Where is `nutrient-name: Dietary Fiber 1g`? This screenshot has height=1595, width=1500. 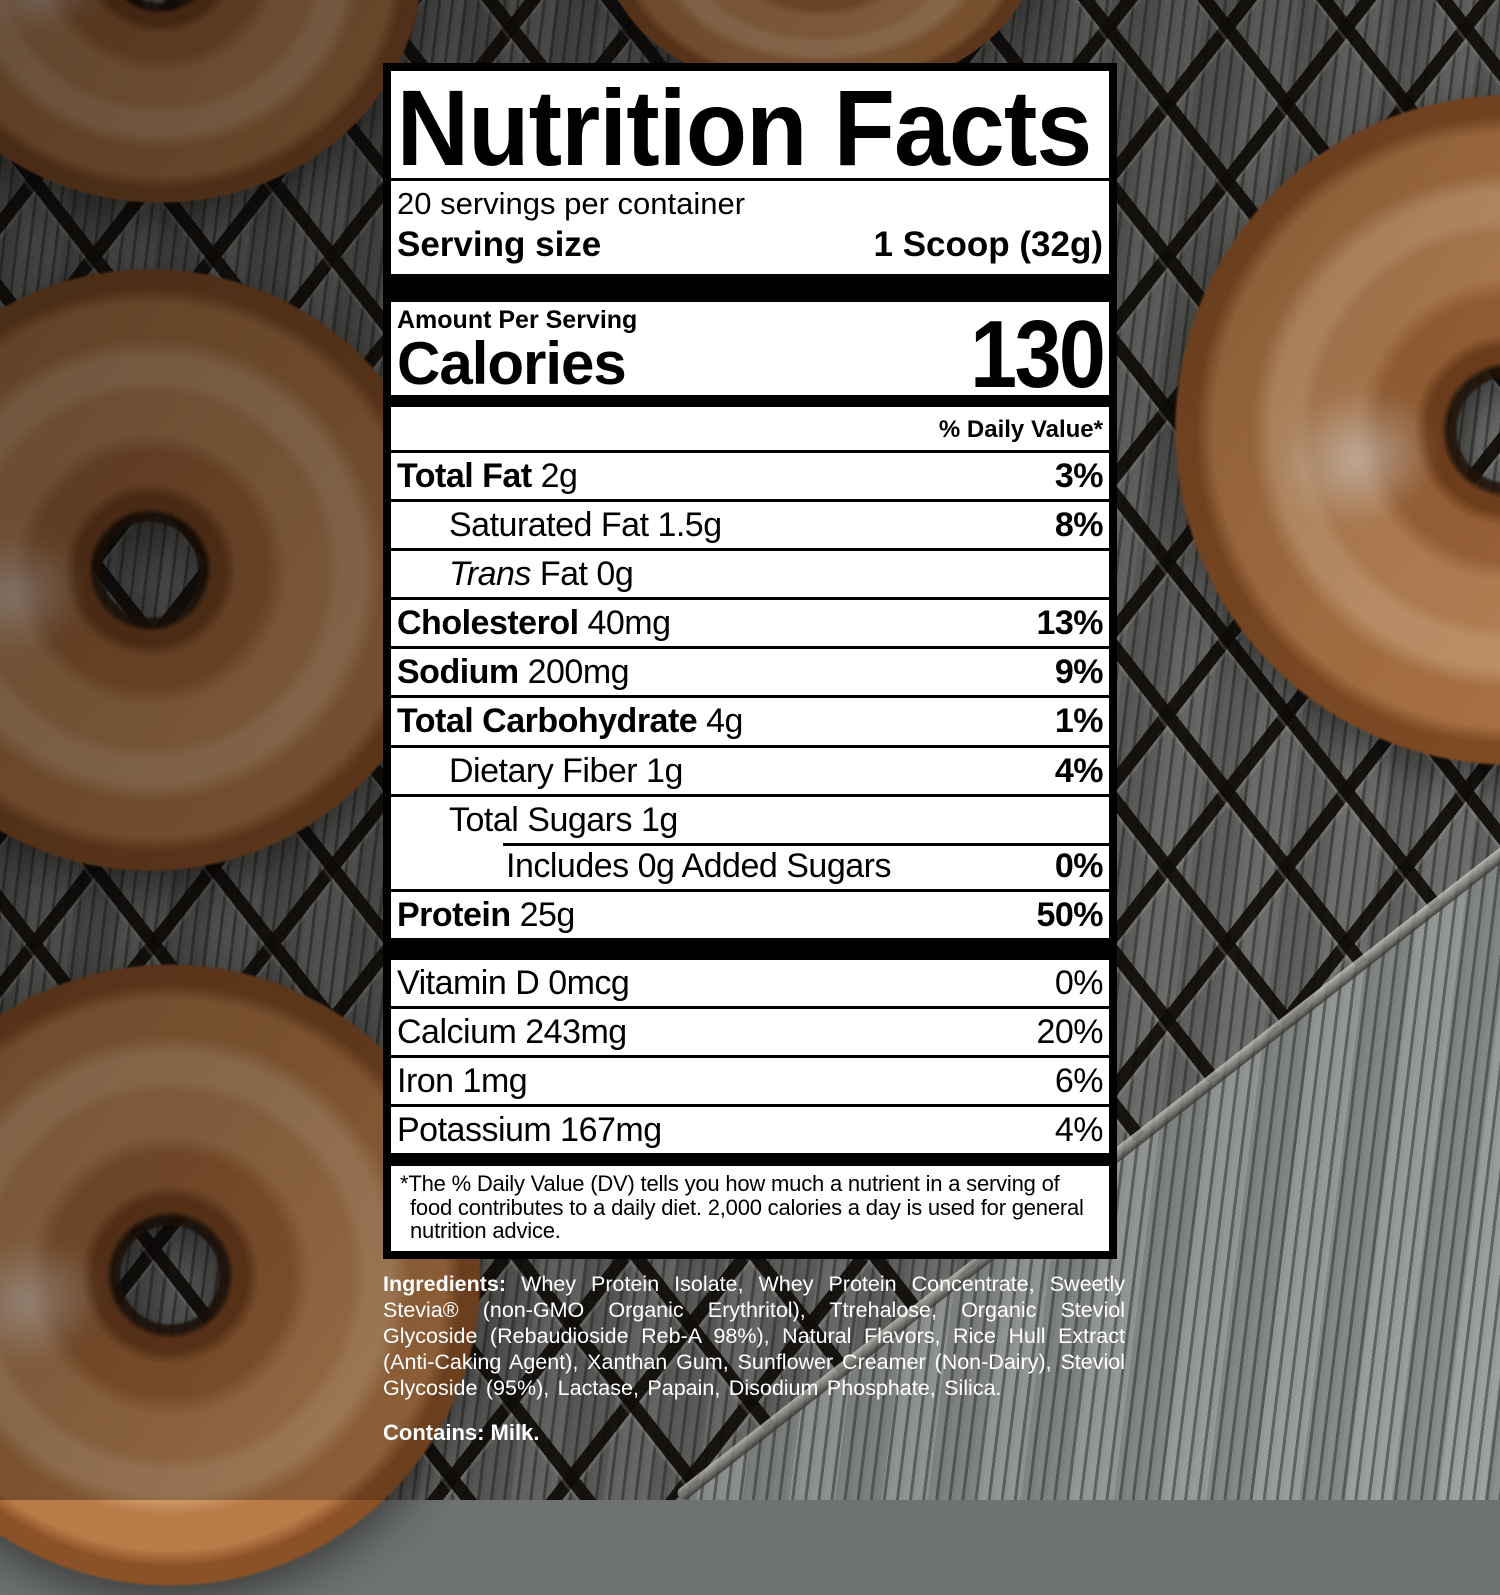 nutrient-name: Dietary Fiber 1g is located at coordinates (566, 770).